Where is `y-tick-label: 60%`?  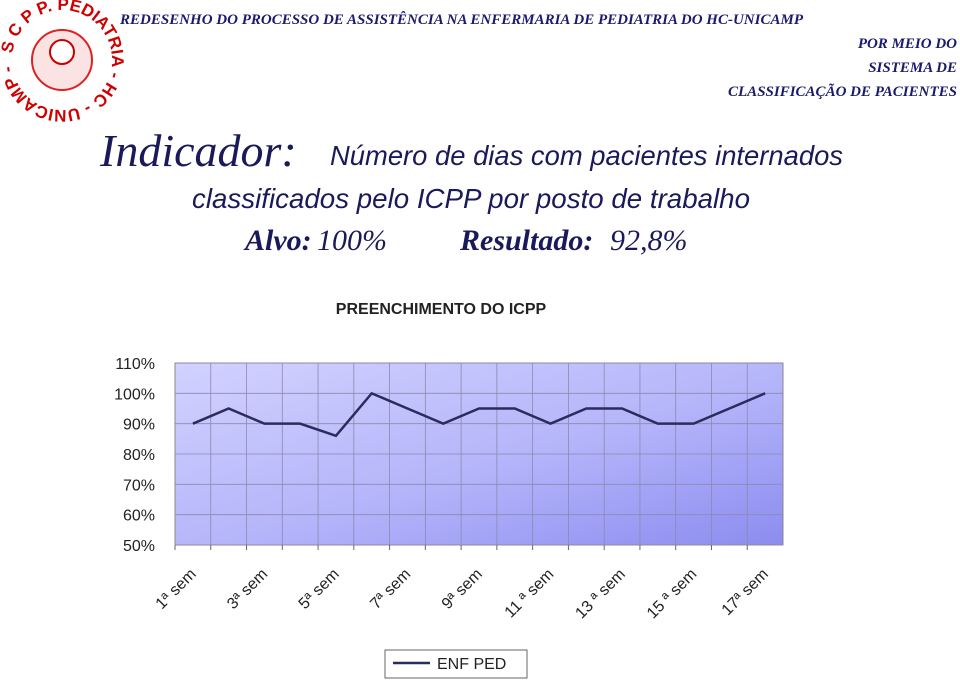
y-tick-label: 60% is located at coordinates (139, 516).